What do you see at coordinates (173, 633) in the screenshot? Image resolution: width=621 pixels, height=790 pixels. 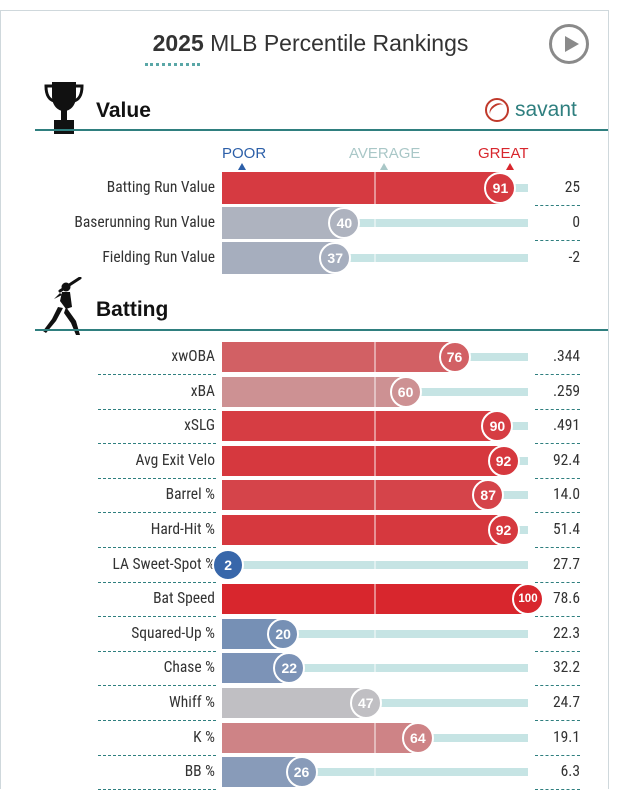 I see `row-label-squared-up: Squared-Up %` at bounding box center [173, 633].